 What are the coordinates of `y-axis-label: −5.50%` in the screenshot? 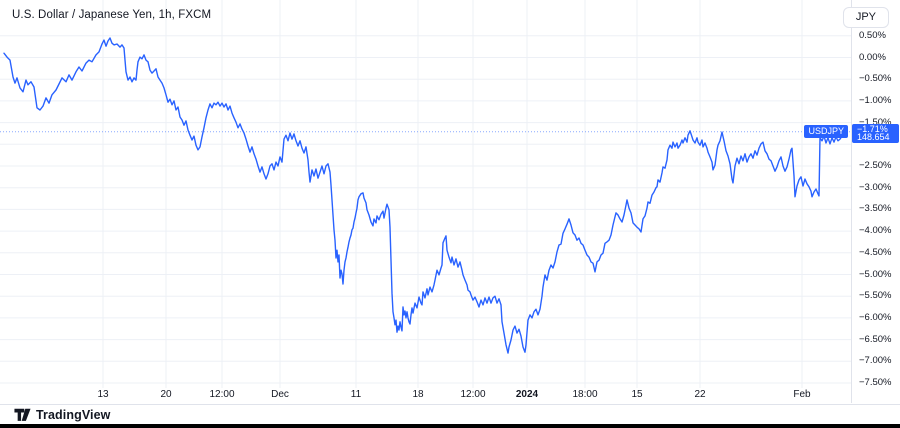 It's located at (875, 296).